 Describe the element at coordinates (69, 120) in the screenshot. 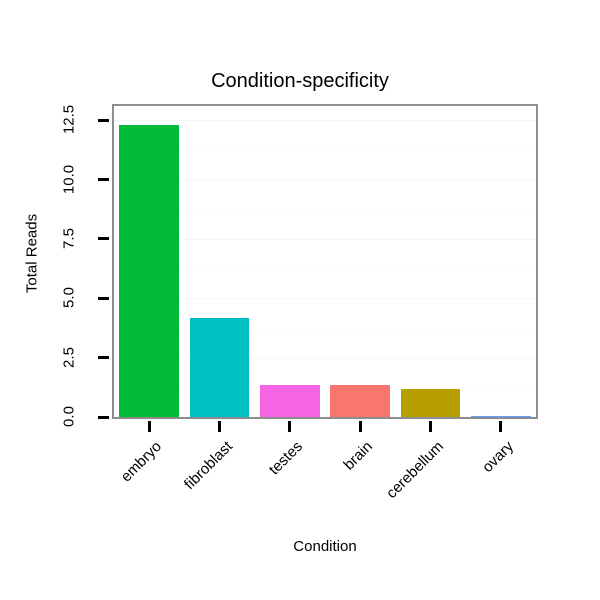

I see `y-tick-label: 12.5` at that location.